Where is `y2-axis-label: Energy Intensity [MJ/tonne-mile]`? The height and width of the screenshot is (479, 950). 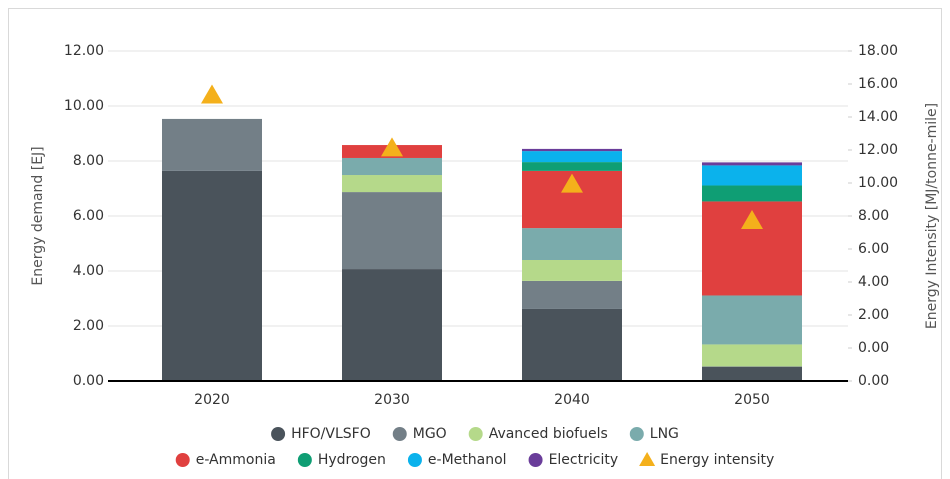
y2-axis-label: Energy Intensity [MJ/tonne-mile] is located at coordinates (932, 216).